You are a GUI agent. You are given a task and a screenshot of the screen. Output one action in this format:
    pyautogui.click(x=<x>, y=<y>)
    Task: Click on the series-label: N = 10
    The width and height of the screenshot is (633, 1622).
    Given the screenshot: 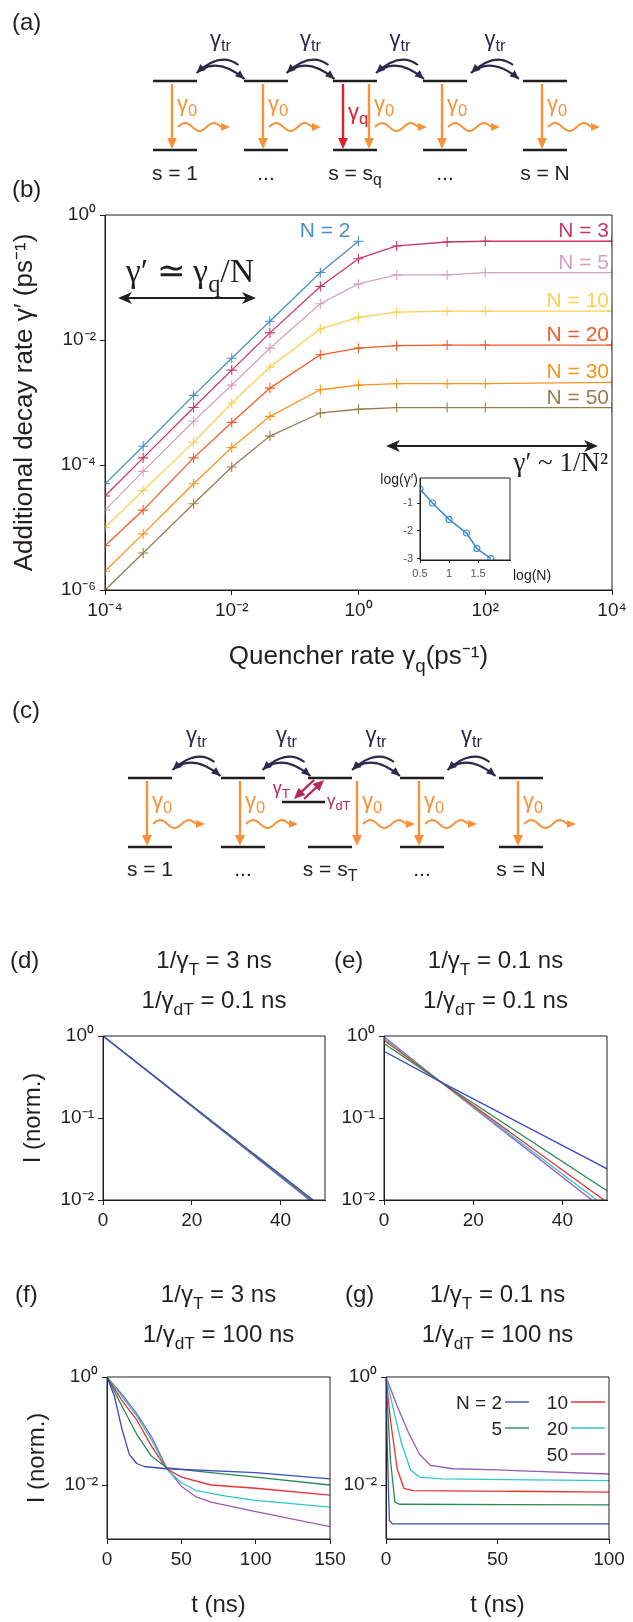 What is the action you would take?
    pyautogui.click(x=578, y=300)
    